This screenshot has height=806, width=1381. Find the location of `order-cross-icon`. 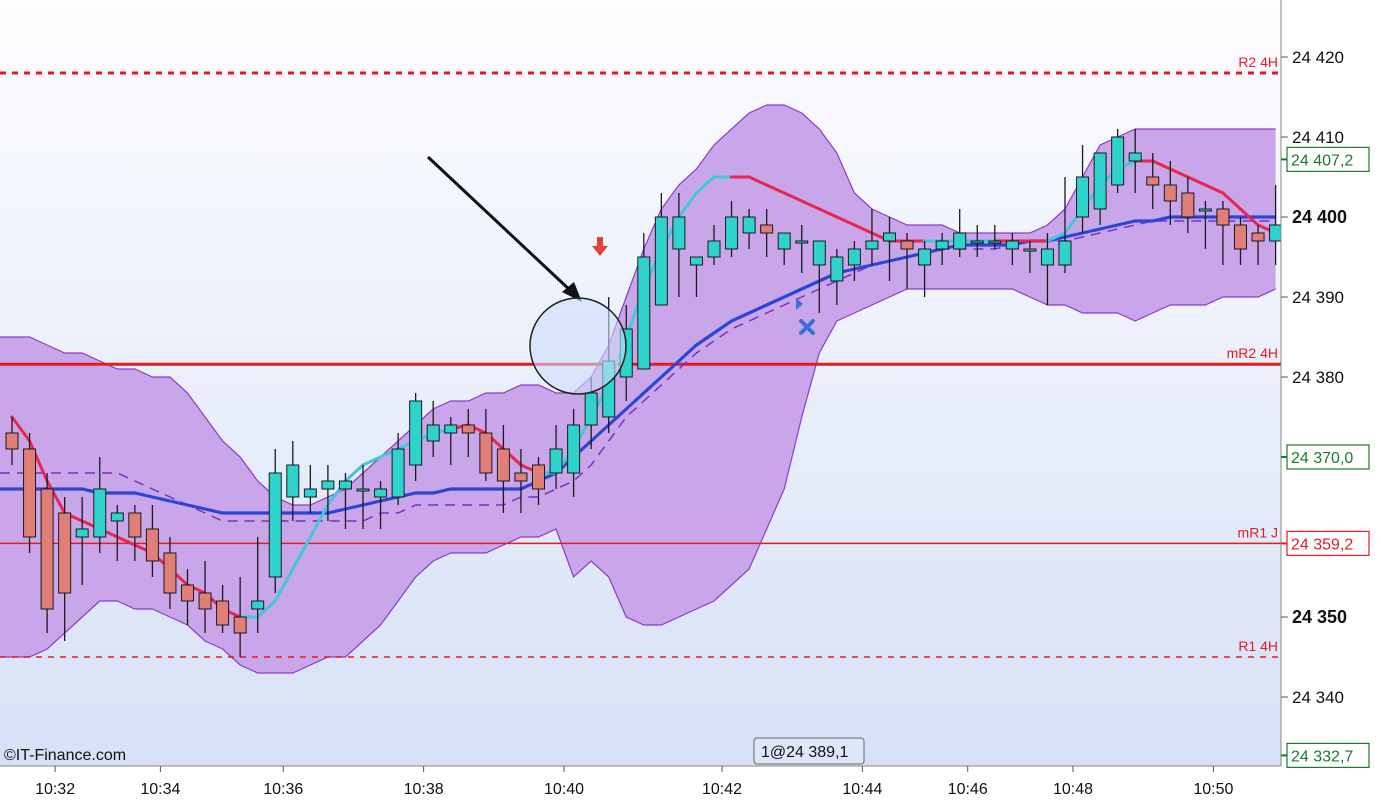

order-cross-icon is located at coordinates (807, 327).